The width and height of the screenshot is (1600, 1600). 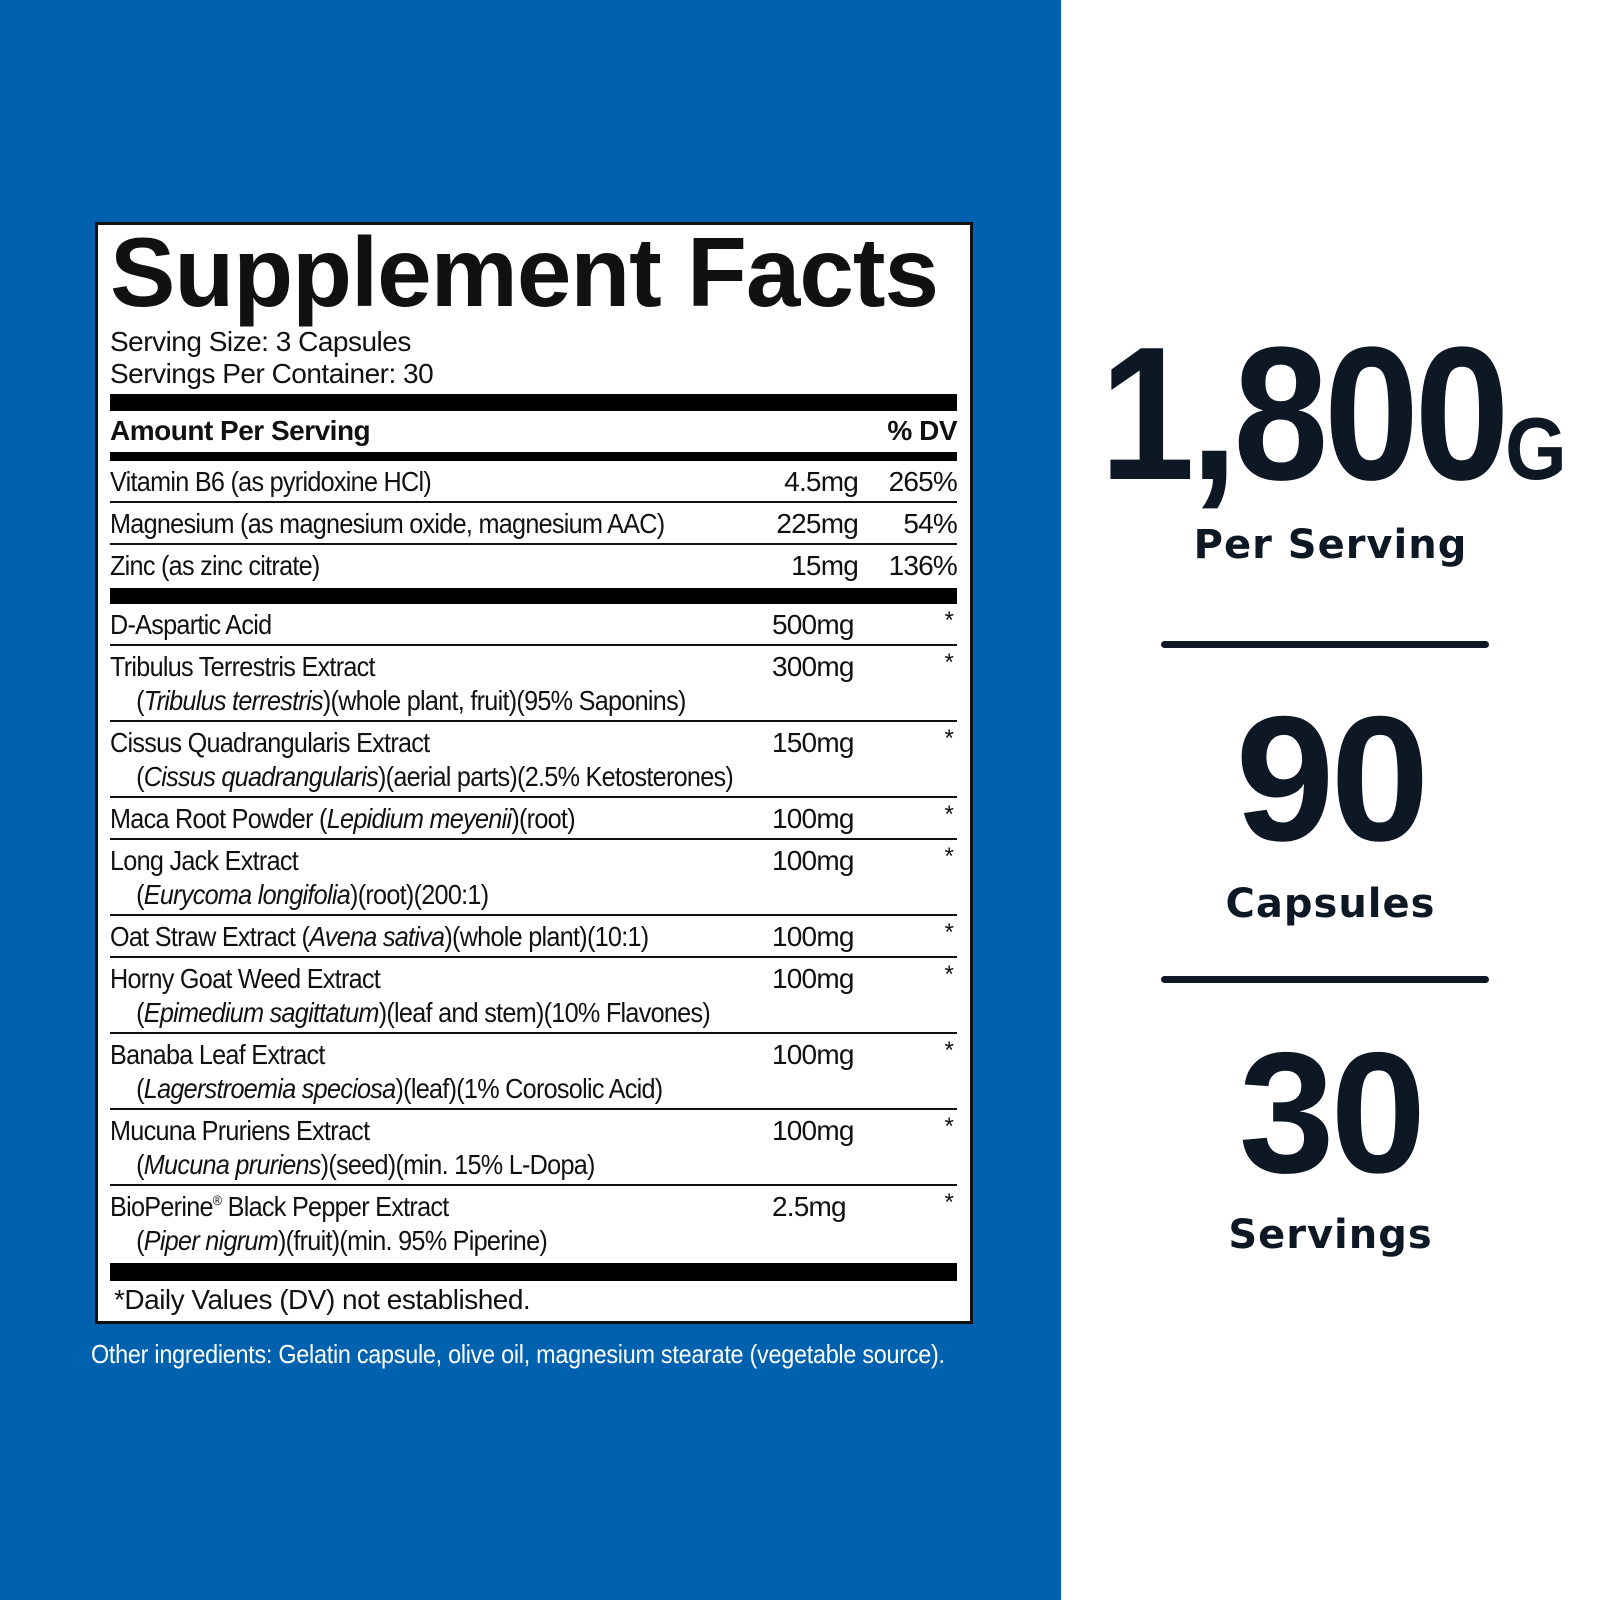 I want to click on ingredient-name: Zinc (as zinc citrate), so click(x=491, y=566).